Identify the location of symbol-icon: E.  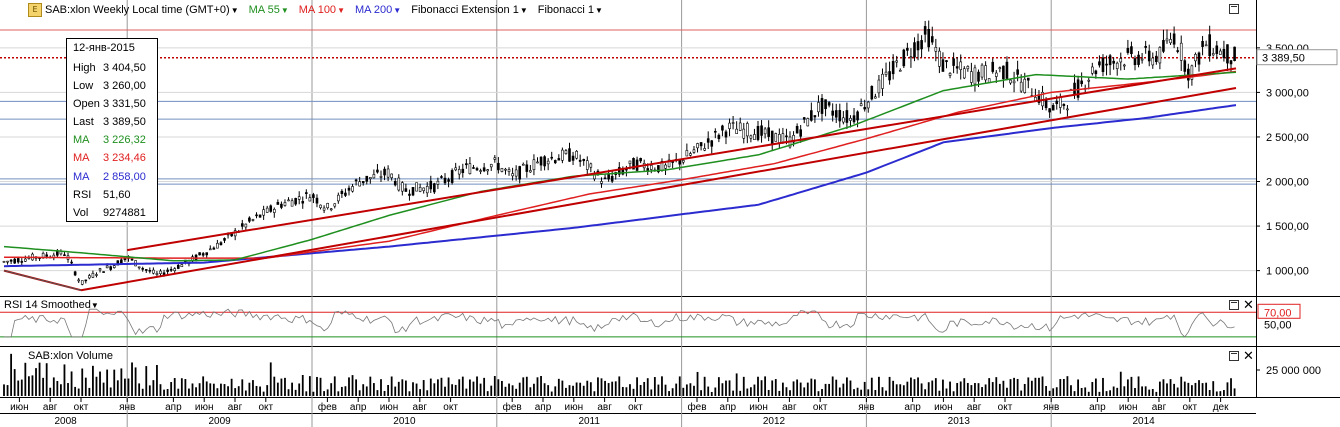
(35, 10).